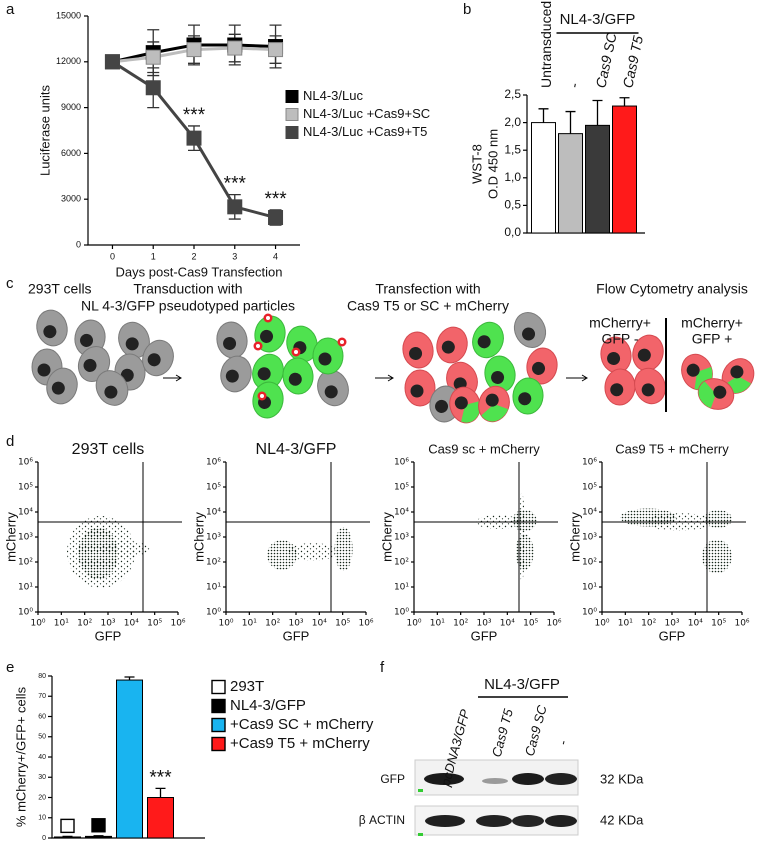 This screenshot has height=846, width=760. What do you see at coordinates (333, 95) in the screenshot?
I see `legend-label: NL4-3/Luc` at bounding box center [333, 95].